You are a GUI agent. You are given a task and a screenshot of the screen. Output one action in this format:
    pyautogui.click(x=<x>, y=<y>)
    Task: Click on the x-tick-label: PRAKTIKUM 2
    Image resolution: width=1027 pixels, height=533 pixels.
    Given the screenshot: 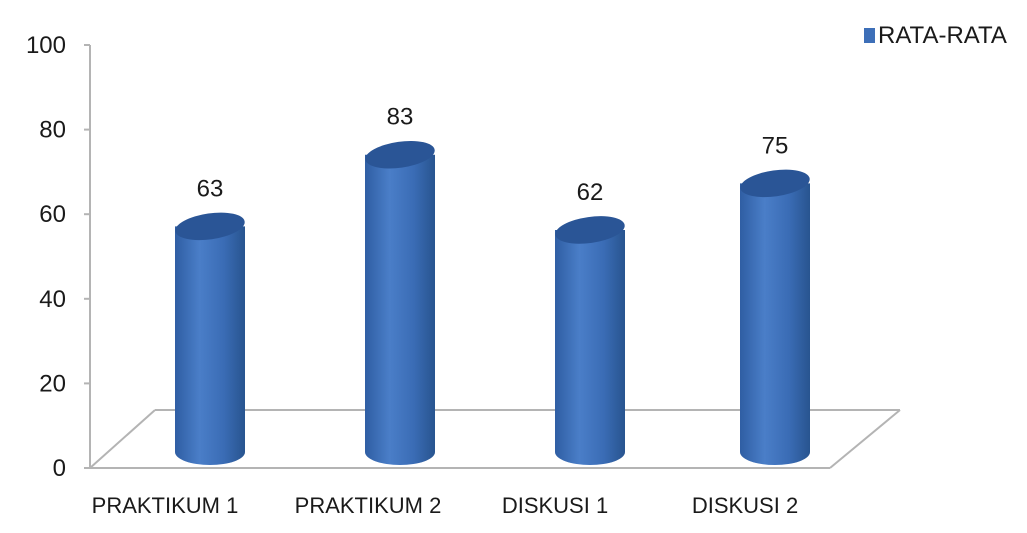 What is the action you would take?
    pyautogui.click(x=368, y=505)
    